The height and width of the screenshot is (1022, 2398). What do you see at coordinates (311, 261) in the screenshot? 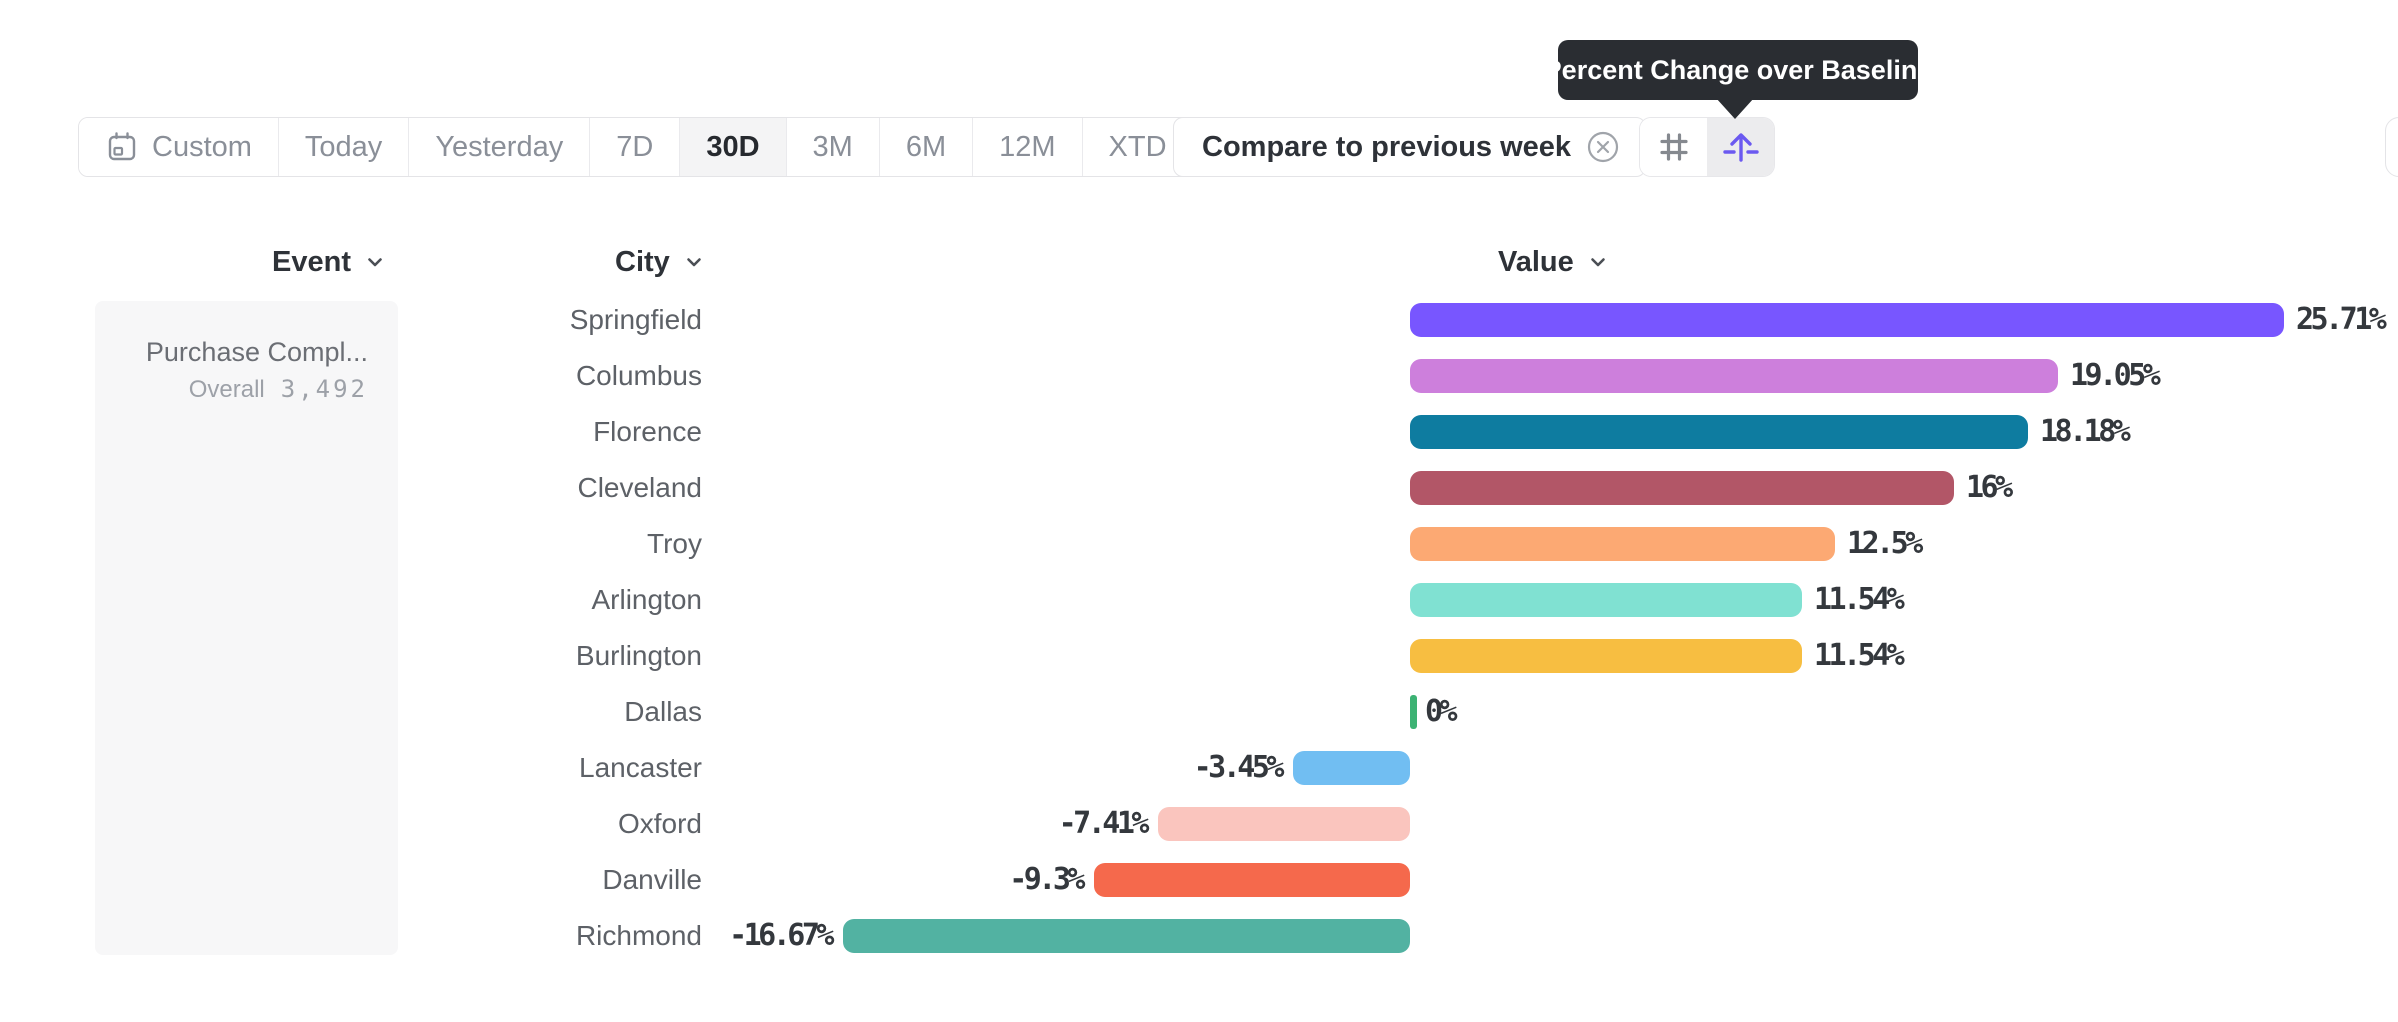
I see `column-header-event-label: Event` at bounding box center [311, 261].